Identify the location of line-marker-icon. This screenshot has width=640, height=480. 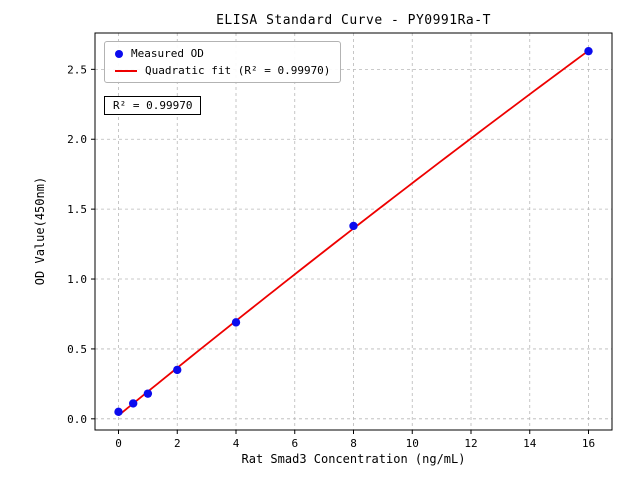
(126, 70).